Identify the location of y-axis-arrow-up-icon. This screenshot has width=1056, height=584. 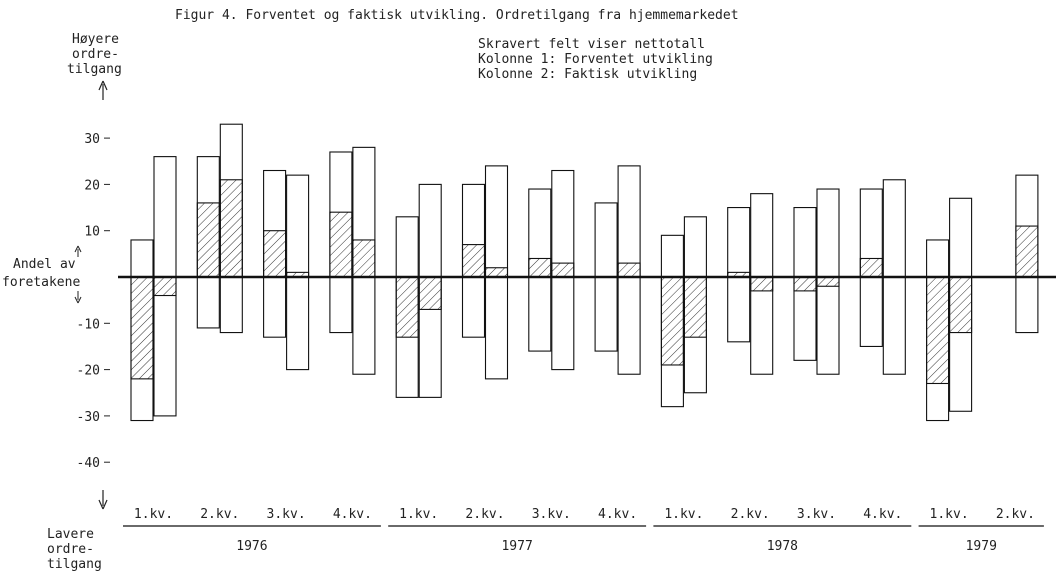
(103, 85).